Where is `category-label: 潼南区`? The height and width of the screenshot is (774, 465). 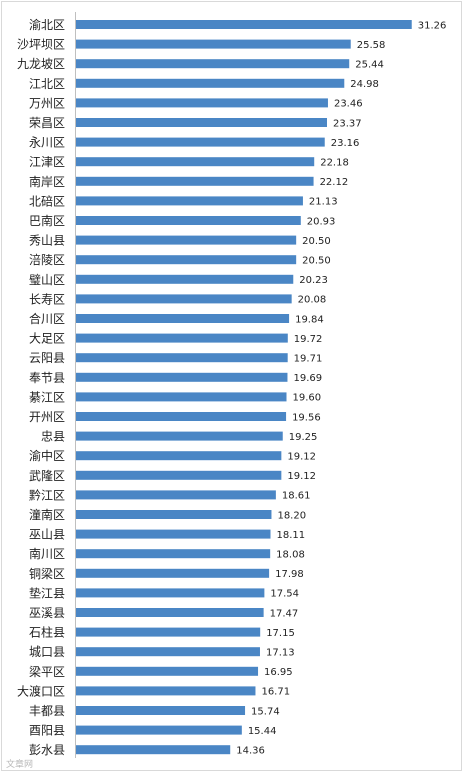
category-label: 潼南区 is located at coordinates (47, 514).